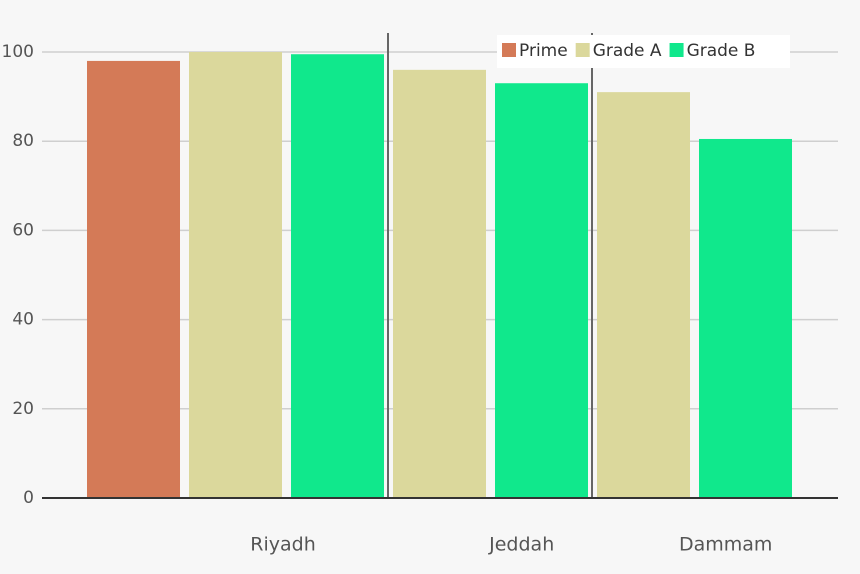 The width and height of the screenshot is (860, 574). I want to click on x-tick-label: Jeddah, so click(521, 545).